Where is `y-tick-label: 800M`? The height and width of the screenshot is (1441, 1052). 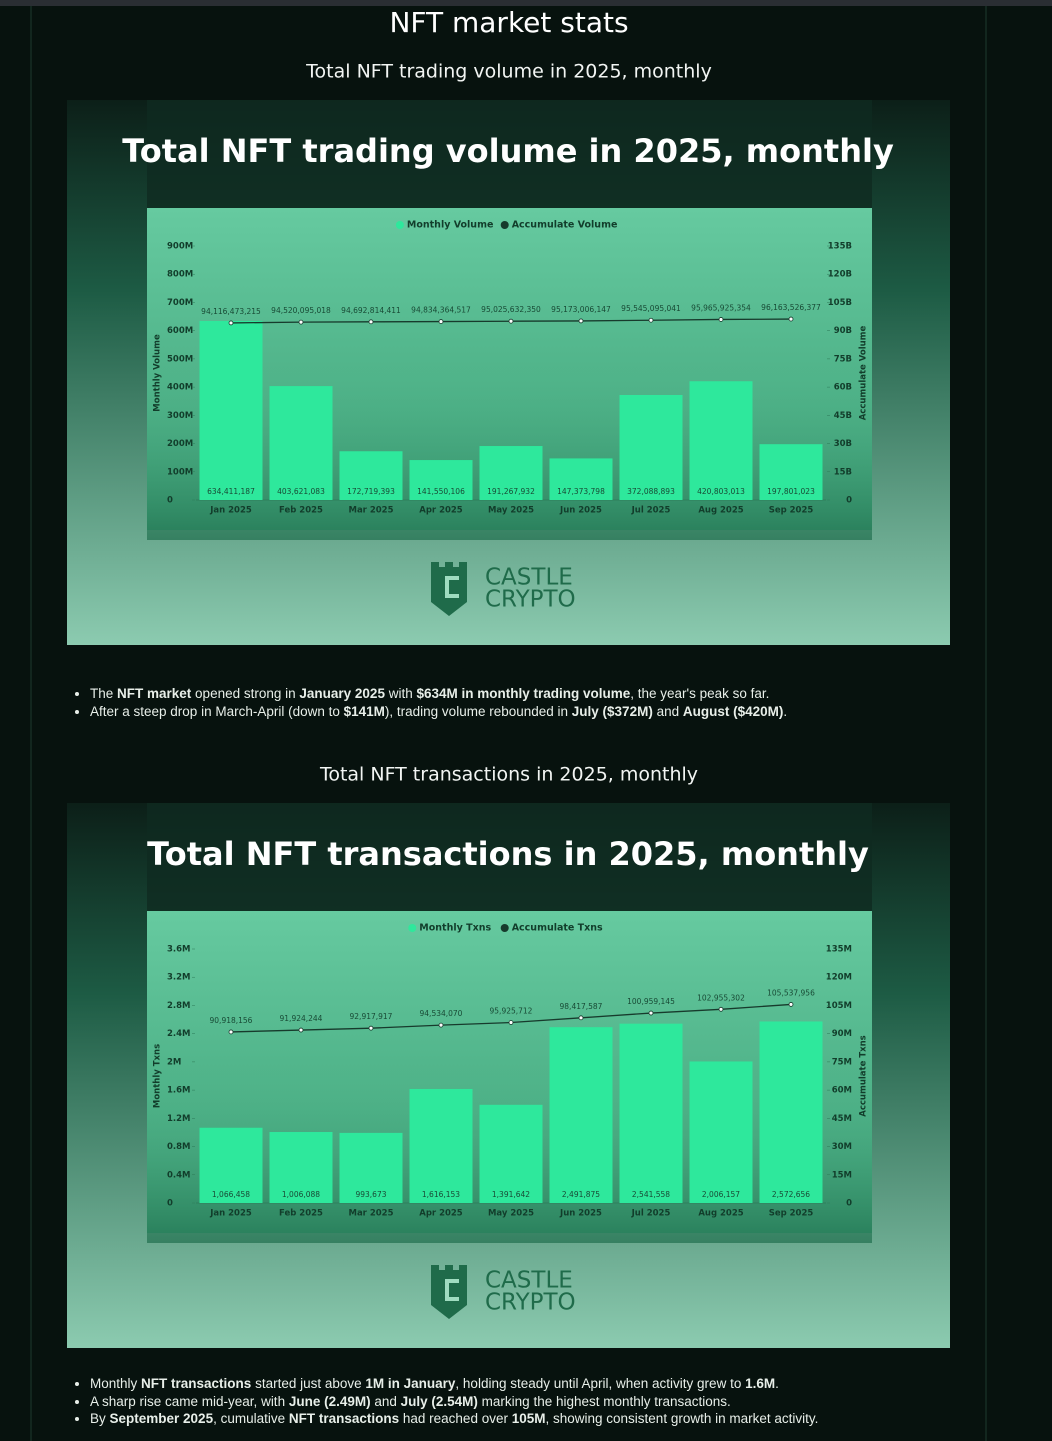
y-tick-label: 800M is located at coordinates (180, 275).